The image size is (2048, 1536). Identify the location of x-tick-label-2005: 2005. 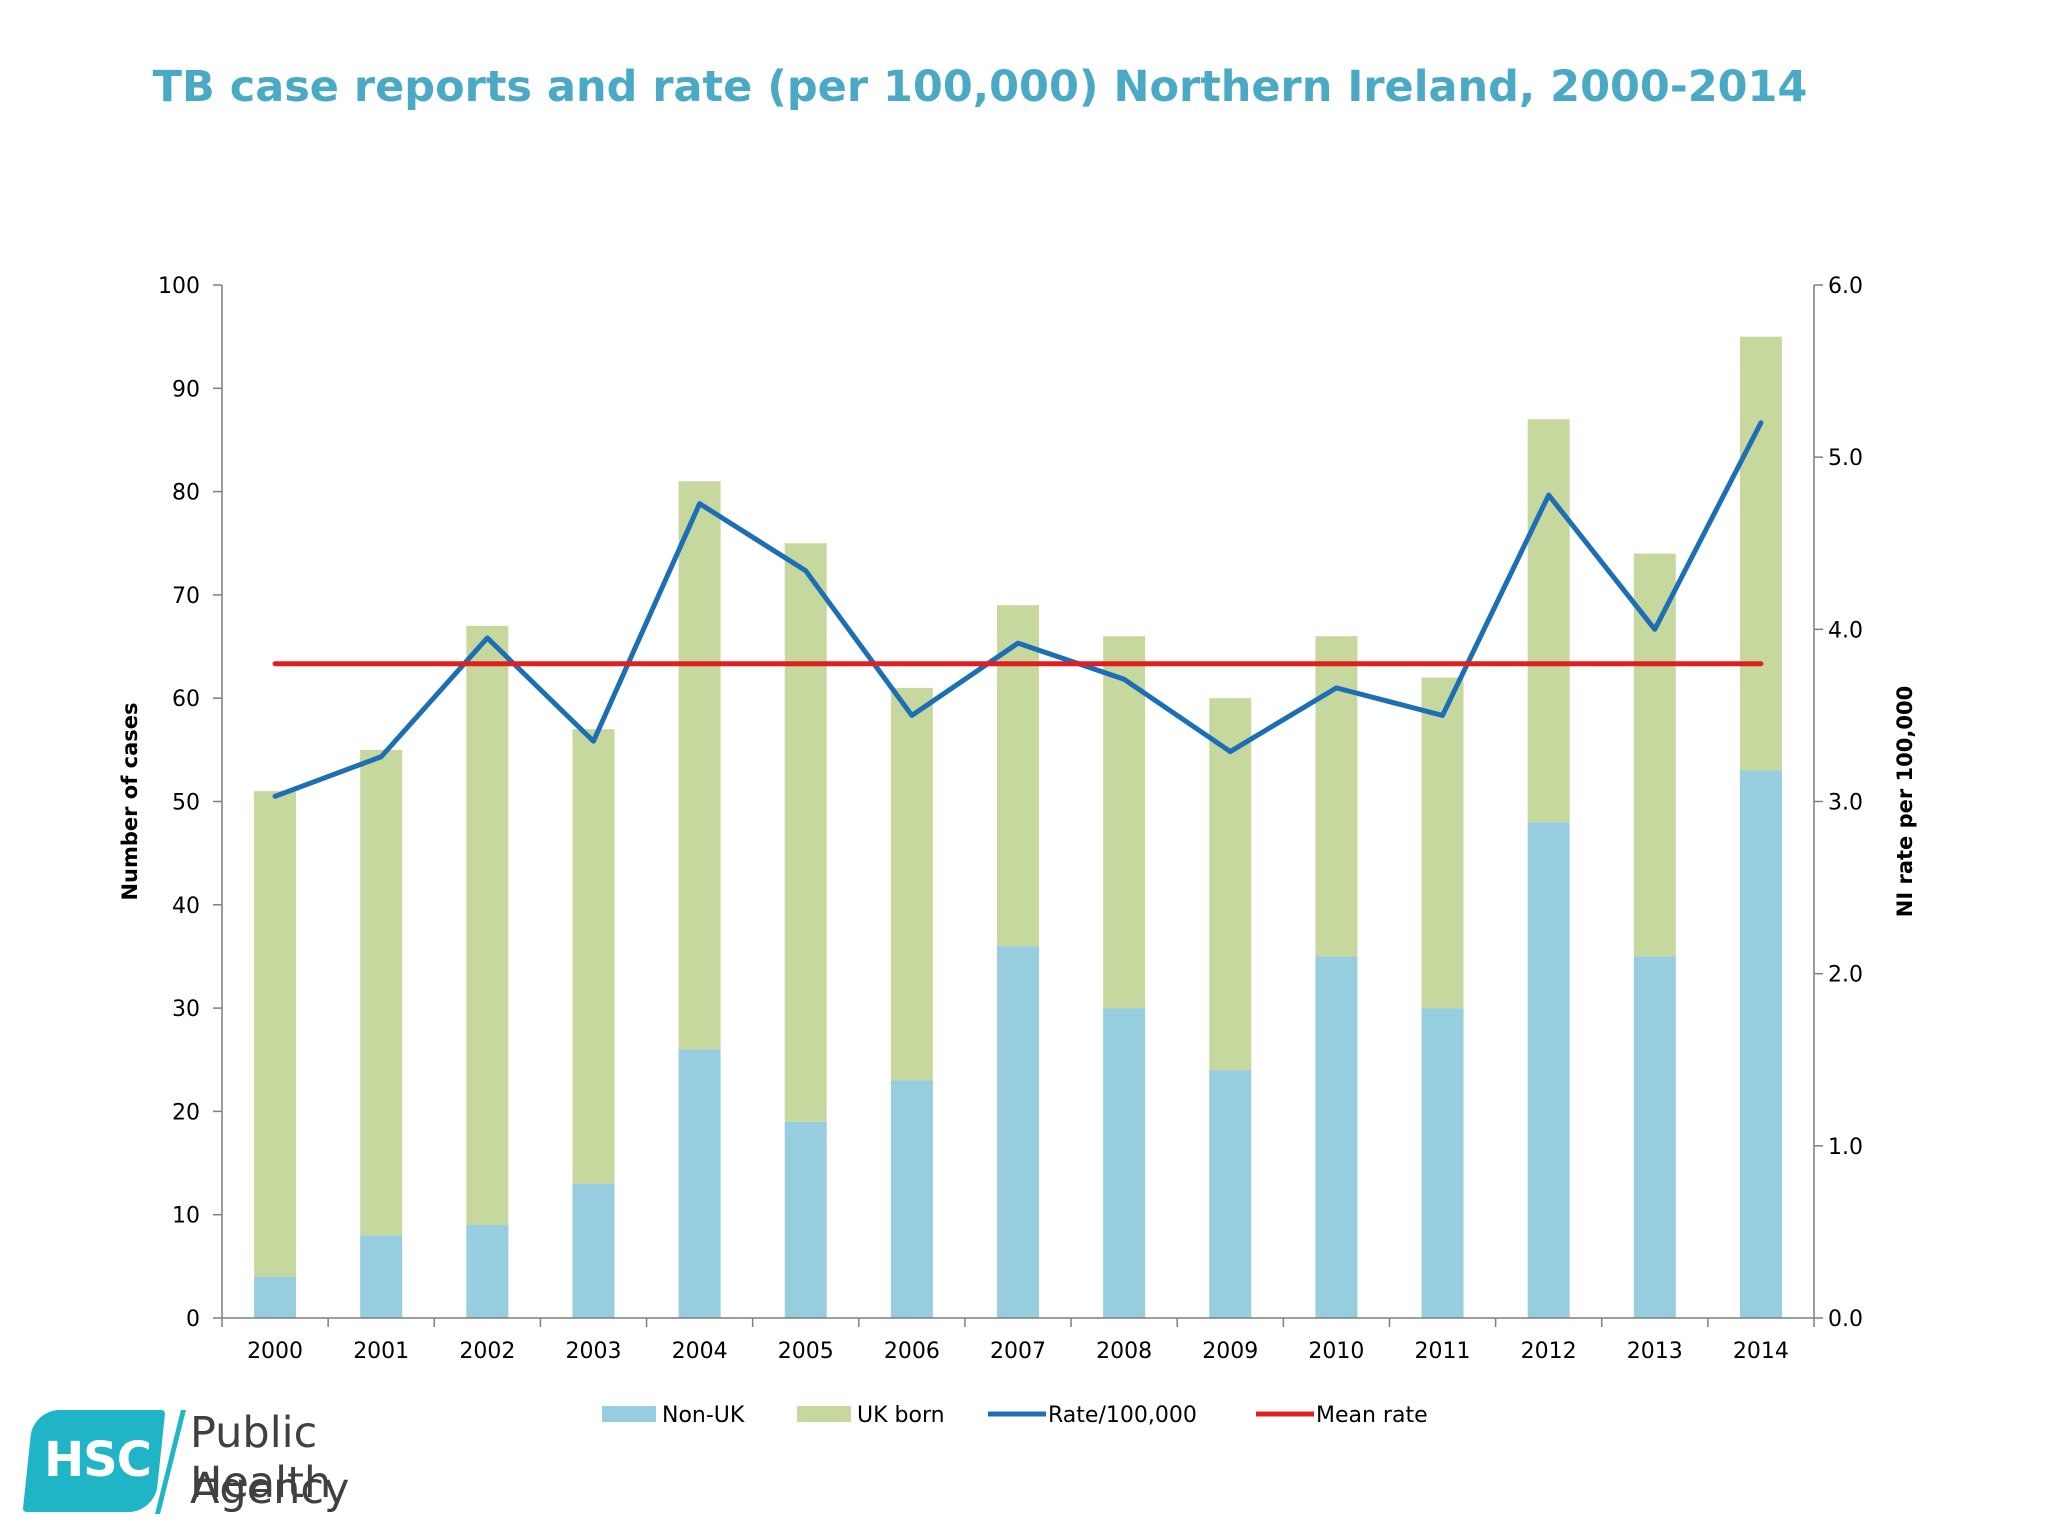
(806, 1351).